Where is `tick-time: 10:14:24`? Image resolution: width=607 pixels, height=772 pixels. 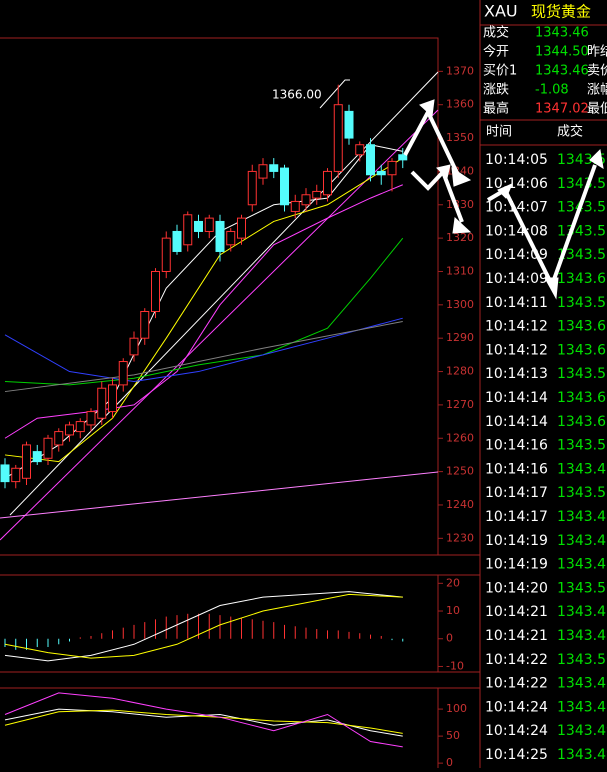 tick-time: 10:14:24 is located at coordinates (516, 707).